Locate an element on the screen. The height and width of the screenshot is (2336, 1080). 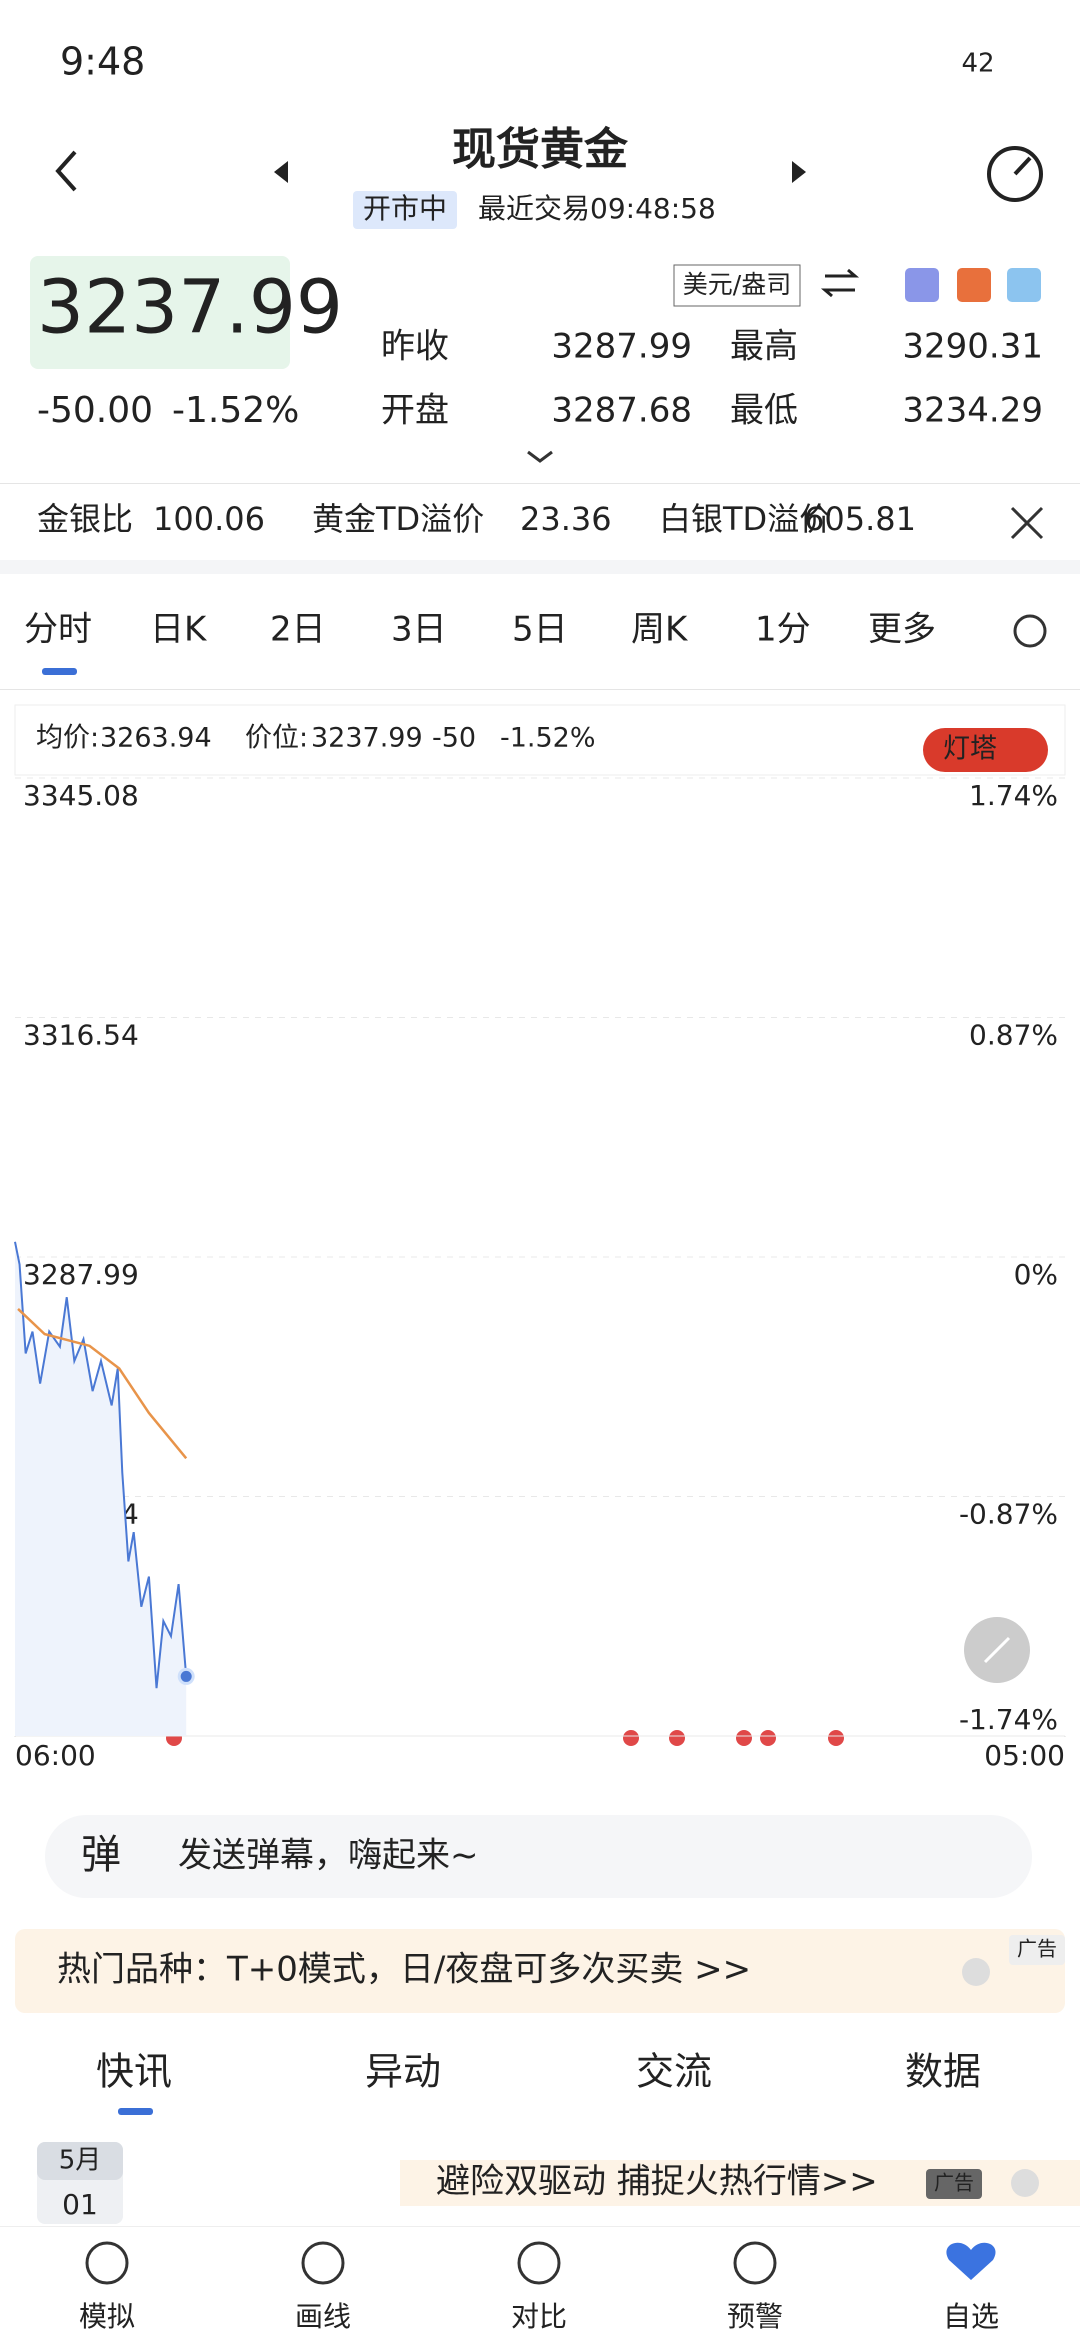
x-tick-label: 05:00 is located at coordinates (1024, 1755).